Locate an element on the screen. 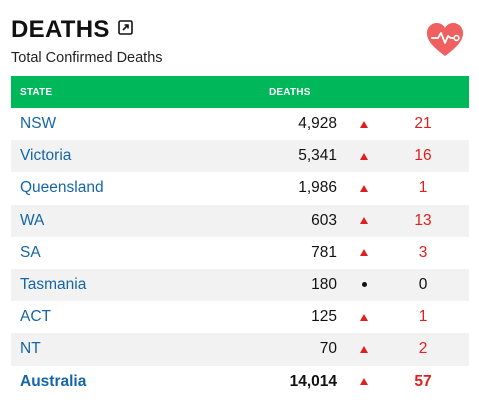 The width and height of the screenshot is (479, 409). change-value: 21 is located at coordinates (423, 124).